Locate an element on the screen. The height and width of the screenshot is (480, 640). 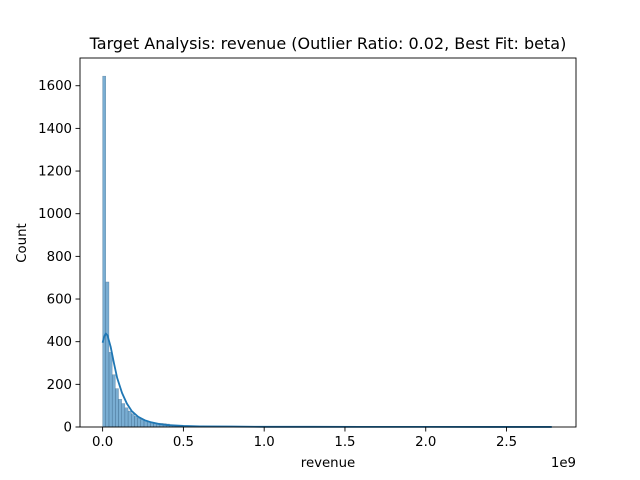
y-tick-label: 1200 is located at coordinates (55, 172).